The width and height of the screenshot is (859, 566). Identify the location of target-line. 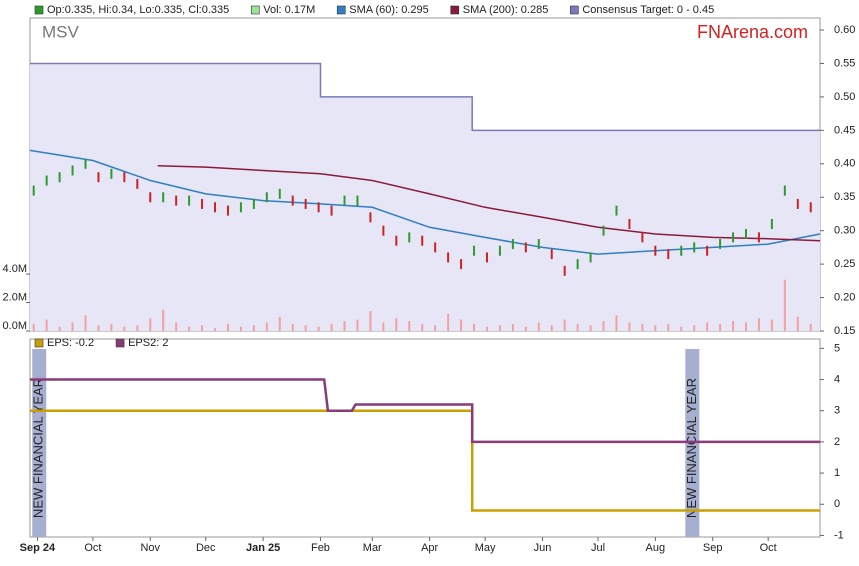
(425, 97).